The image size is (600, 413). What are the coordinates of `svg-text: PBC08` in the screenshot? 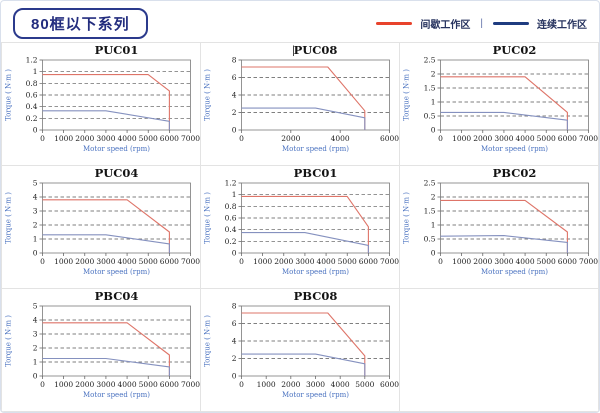 It's located at (316, 296).